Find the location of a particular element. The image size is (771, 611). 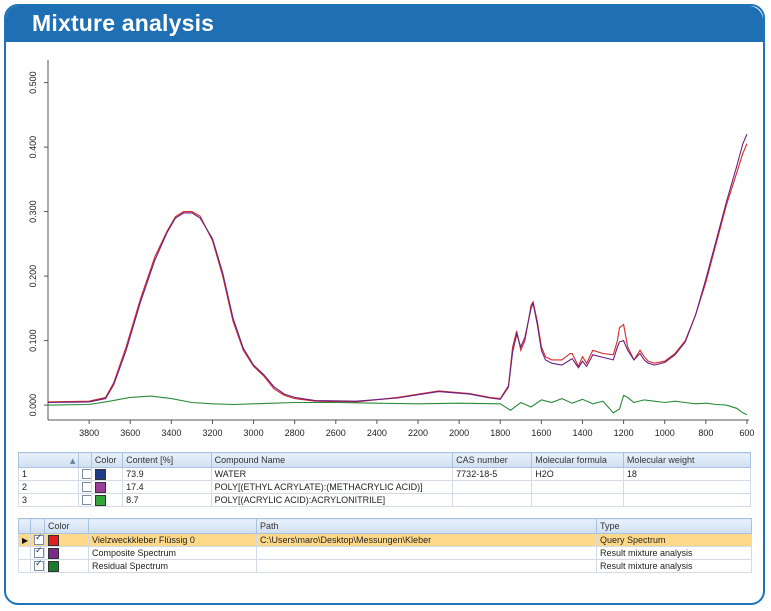

y-tick-label: 0.100 is located at coordinates (33, 340).